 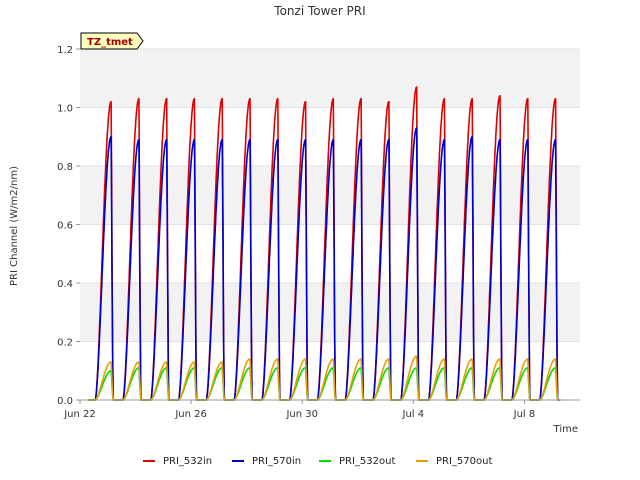 I want to click on legend: PRI_532in PRI_570in PRI_532out PRI_570out, so click(x=317, y=461).